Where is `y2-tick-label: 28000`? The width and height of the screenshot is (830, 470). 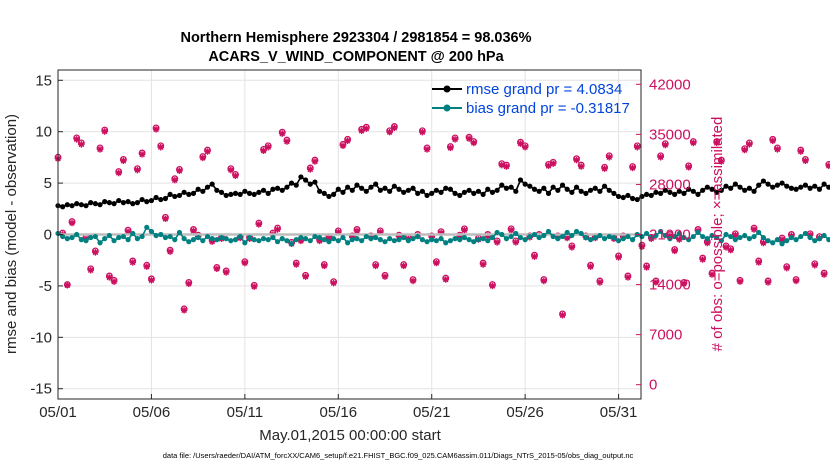
y2-tick-label: 28000 is located at coordinates (670, 184).